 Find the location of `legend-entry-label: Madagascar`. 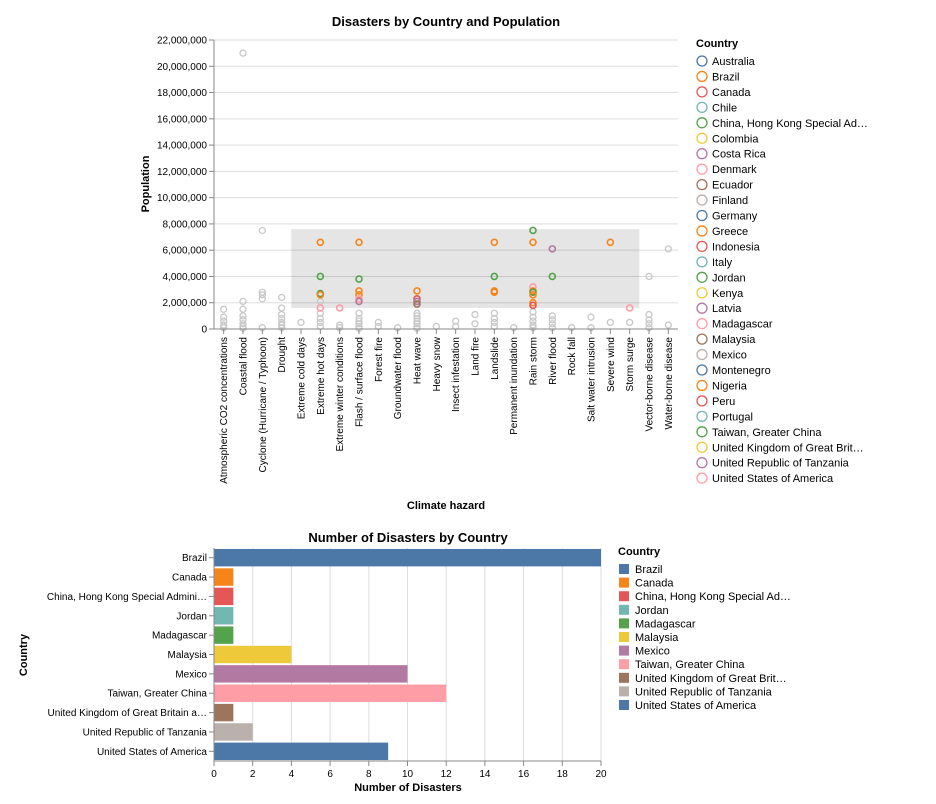

legend-entry-label: Madagascar is located at coordinates (665, 624).